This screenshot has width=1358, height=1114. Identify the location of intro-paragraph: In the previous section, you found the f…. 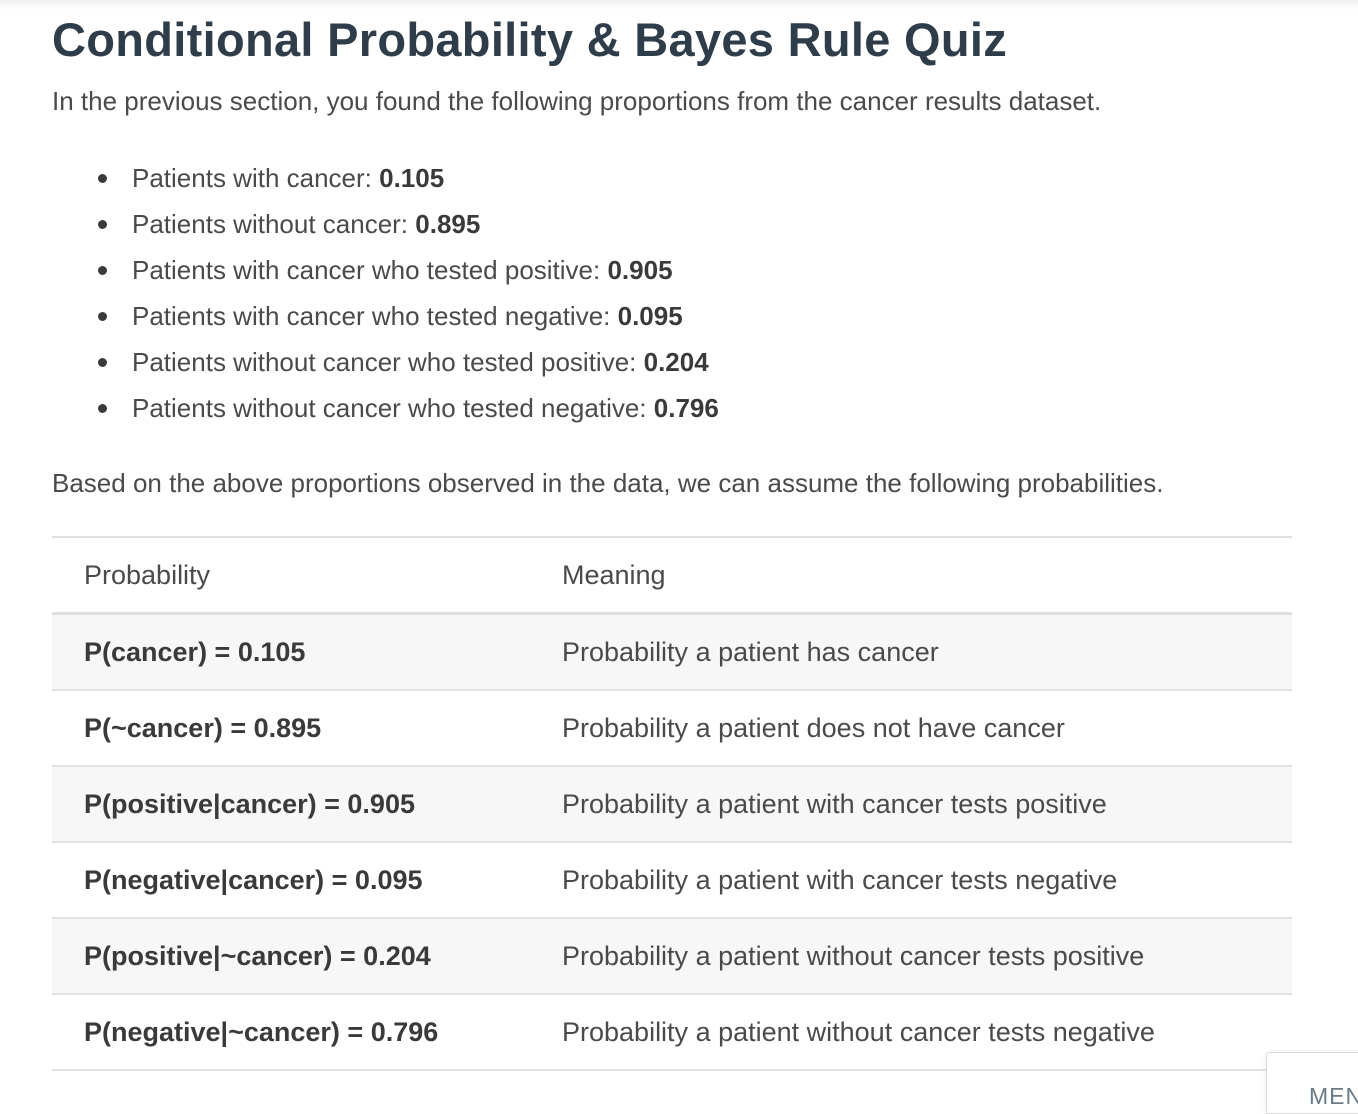
(577, 101).